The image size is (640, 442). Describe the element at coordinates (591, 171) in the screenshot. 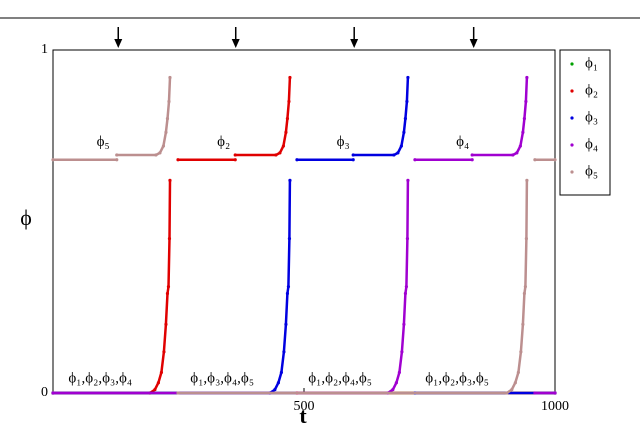

I see `legend-label: ϕ₅` at that location.